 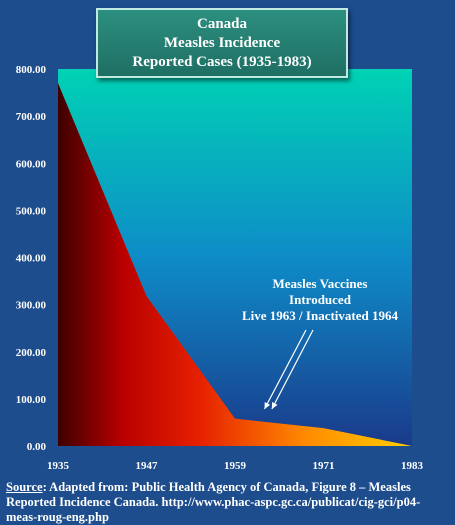 What do you see at coordinates (31, 400) in the screenshot?
I see `y-tick-label: 100.00` at bounding box center [31, 400].